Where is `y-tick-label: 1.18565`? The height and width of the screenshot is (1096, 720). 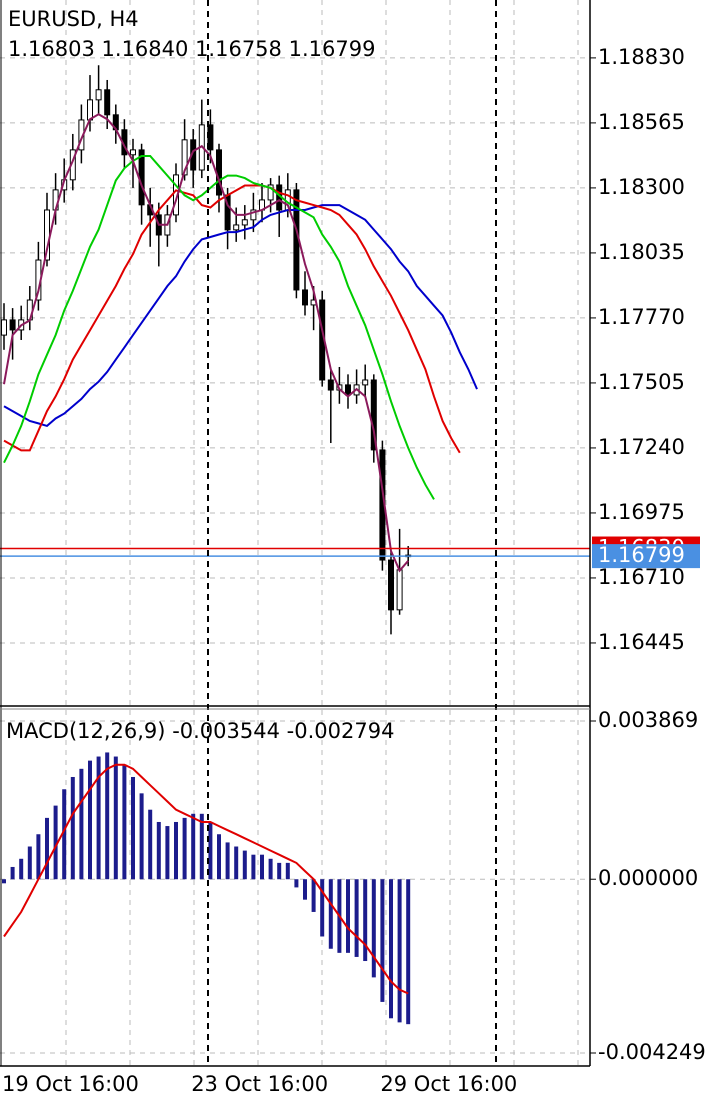
y-tick-label: 1.18565 is located at coordinates (641, 122).